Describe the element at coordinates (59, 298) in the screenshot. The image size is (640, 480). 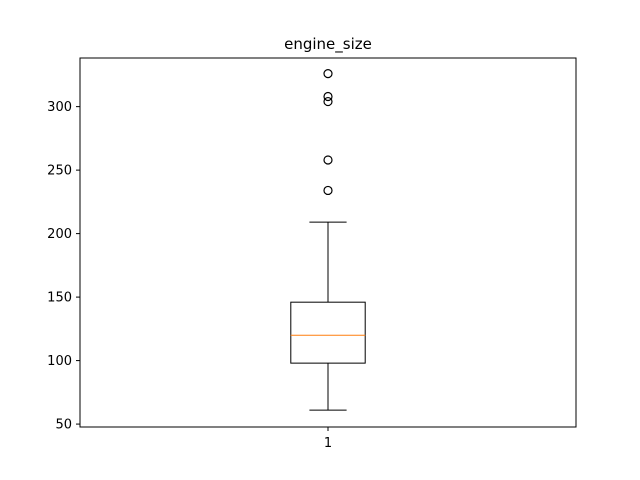
I see `y-tick-label: 150` at that location.